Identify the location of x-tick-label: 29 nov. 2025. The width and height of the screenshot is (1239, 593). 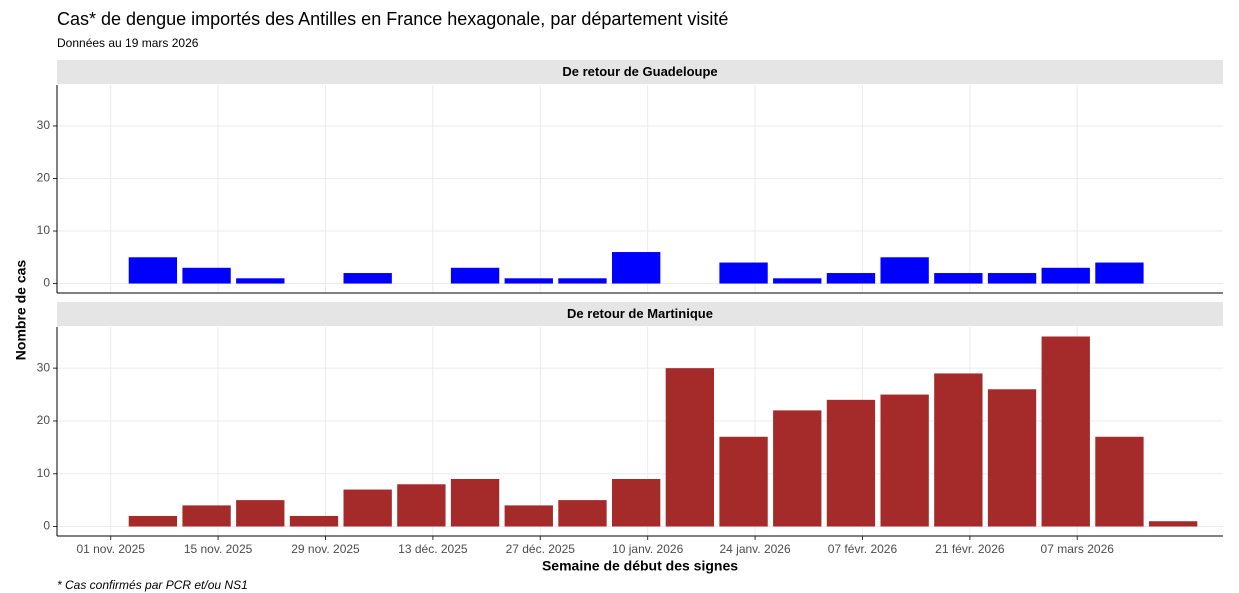
(325, 549).